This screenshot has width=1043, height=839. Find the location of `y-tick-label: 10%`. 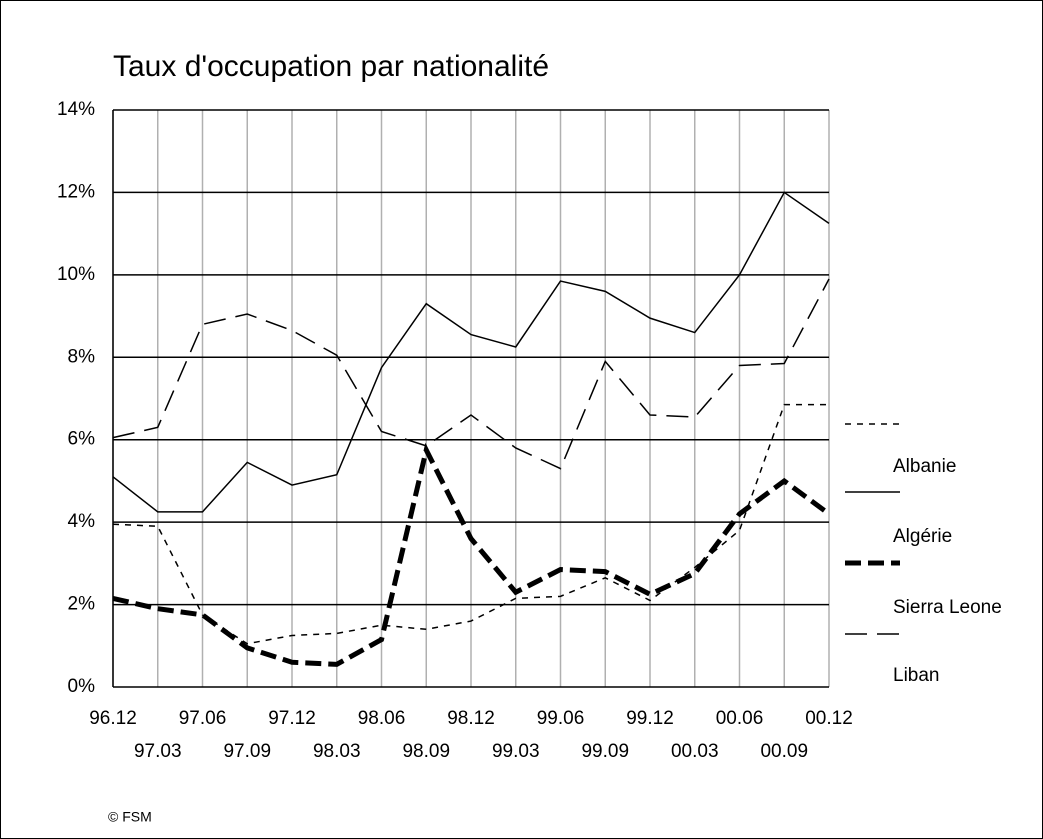

y-tick-label: 10% is located at coordinates (76, 274).